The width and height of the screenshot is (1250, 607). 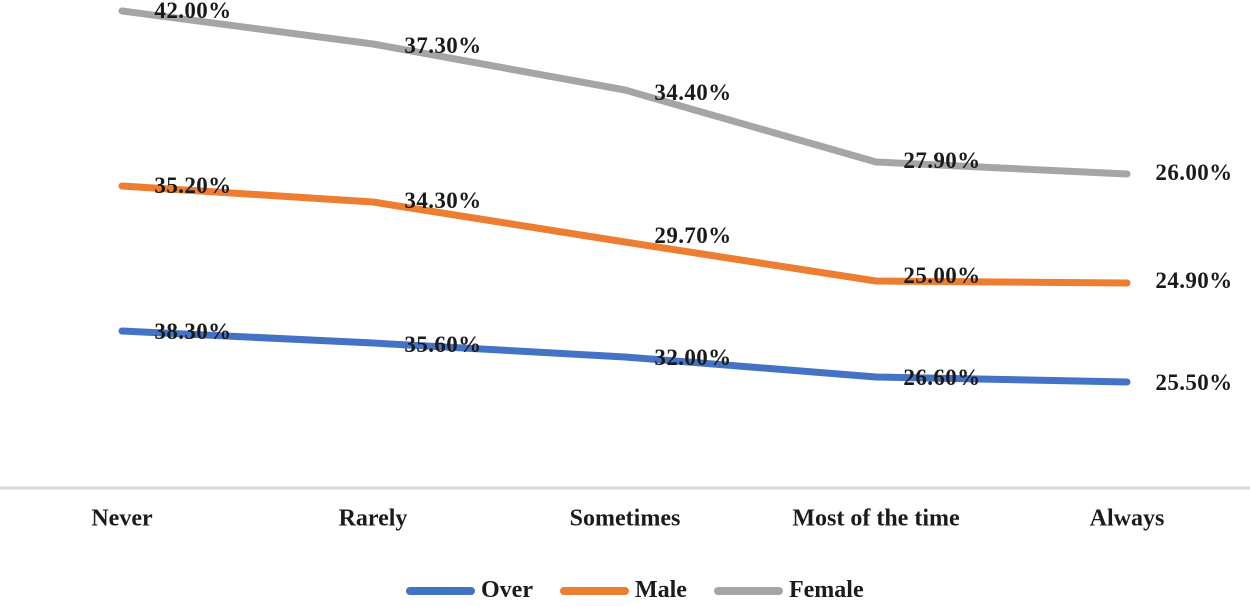 I want to click on legend-label-male: Male, so click(x=660, y=590).